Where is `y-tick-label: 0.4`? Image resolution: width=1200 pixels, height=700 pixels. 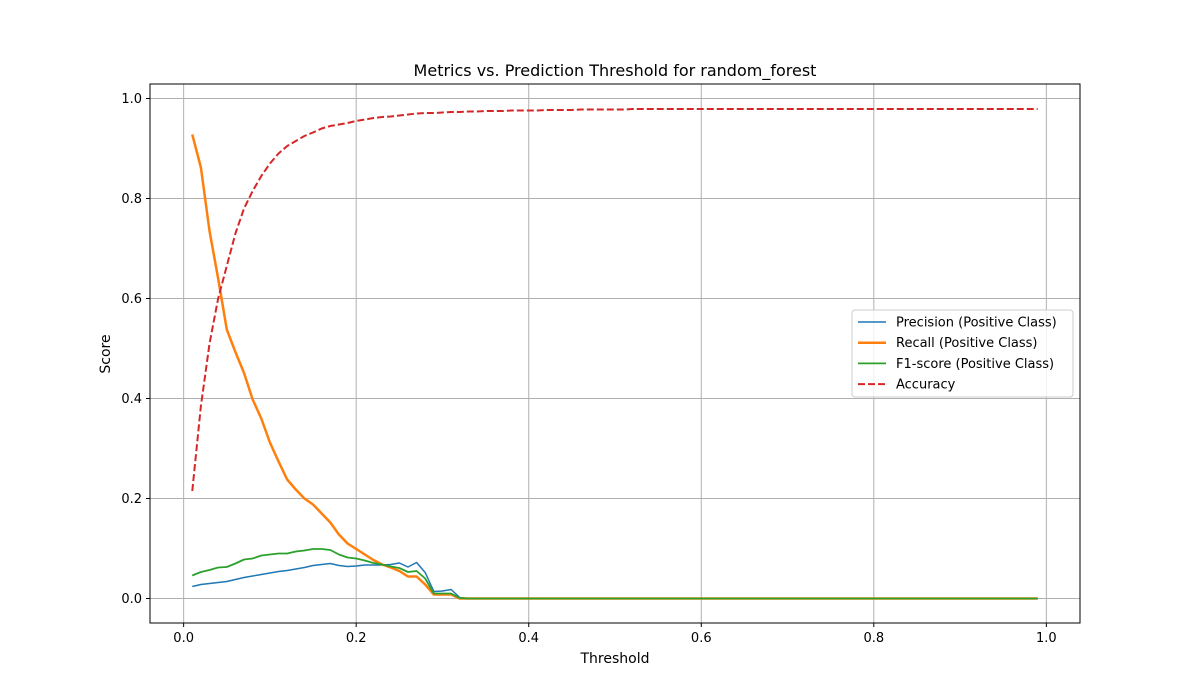
y-tick-label: 0.4 is located at coordinates (131, 399).